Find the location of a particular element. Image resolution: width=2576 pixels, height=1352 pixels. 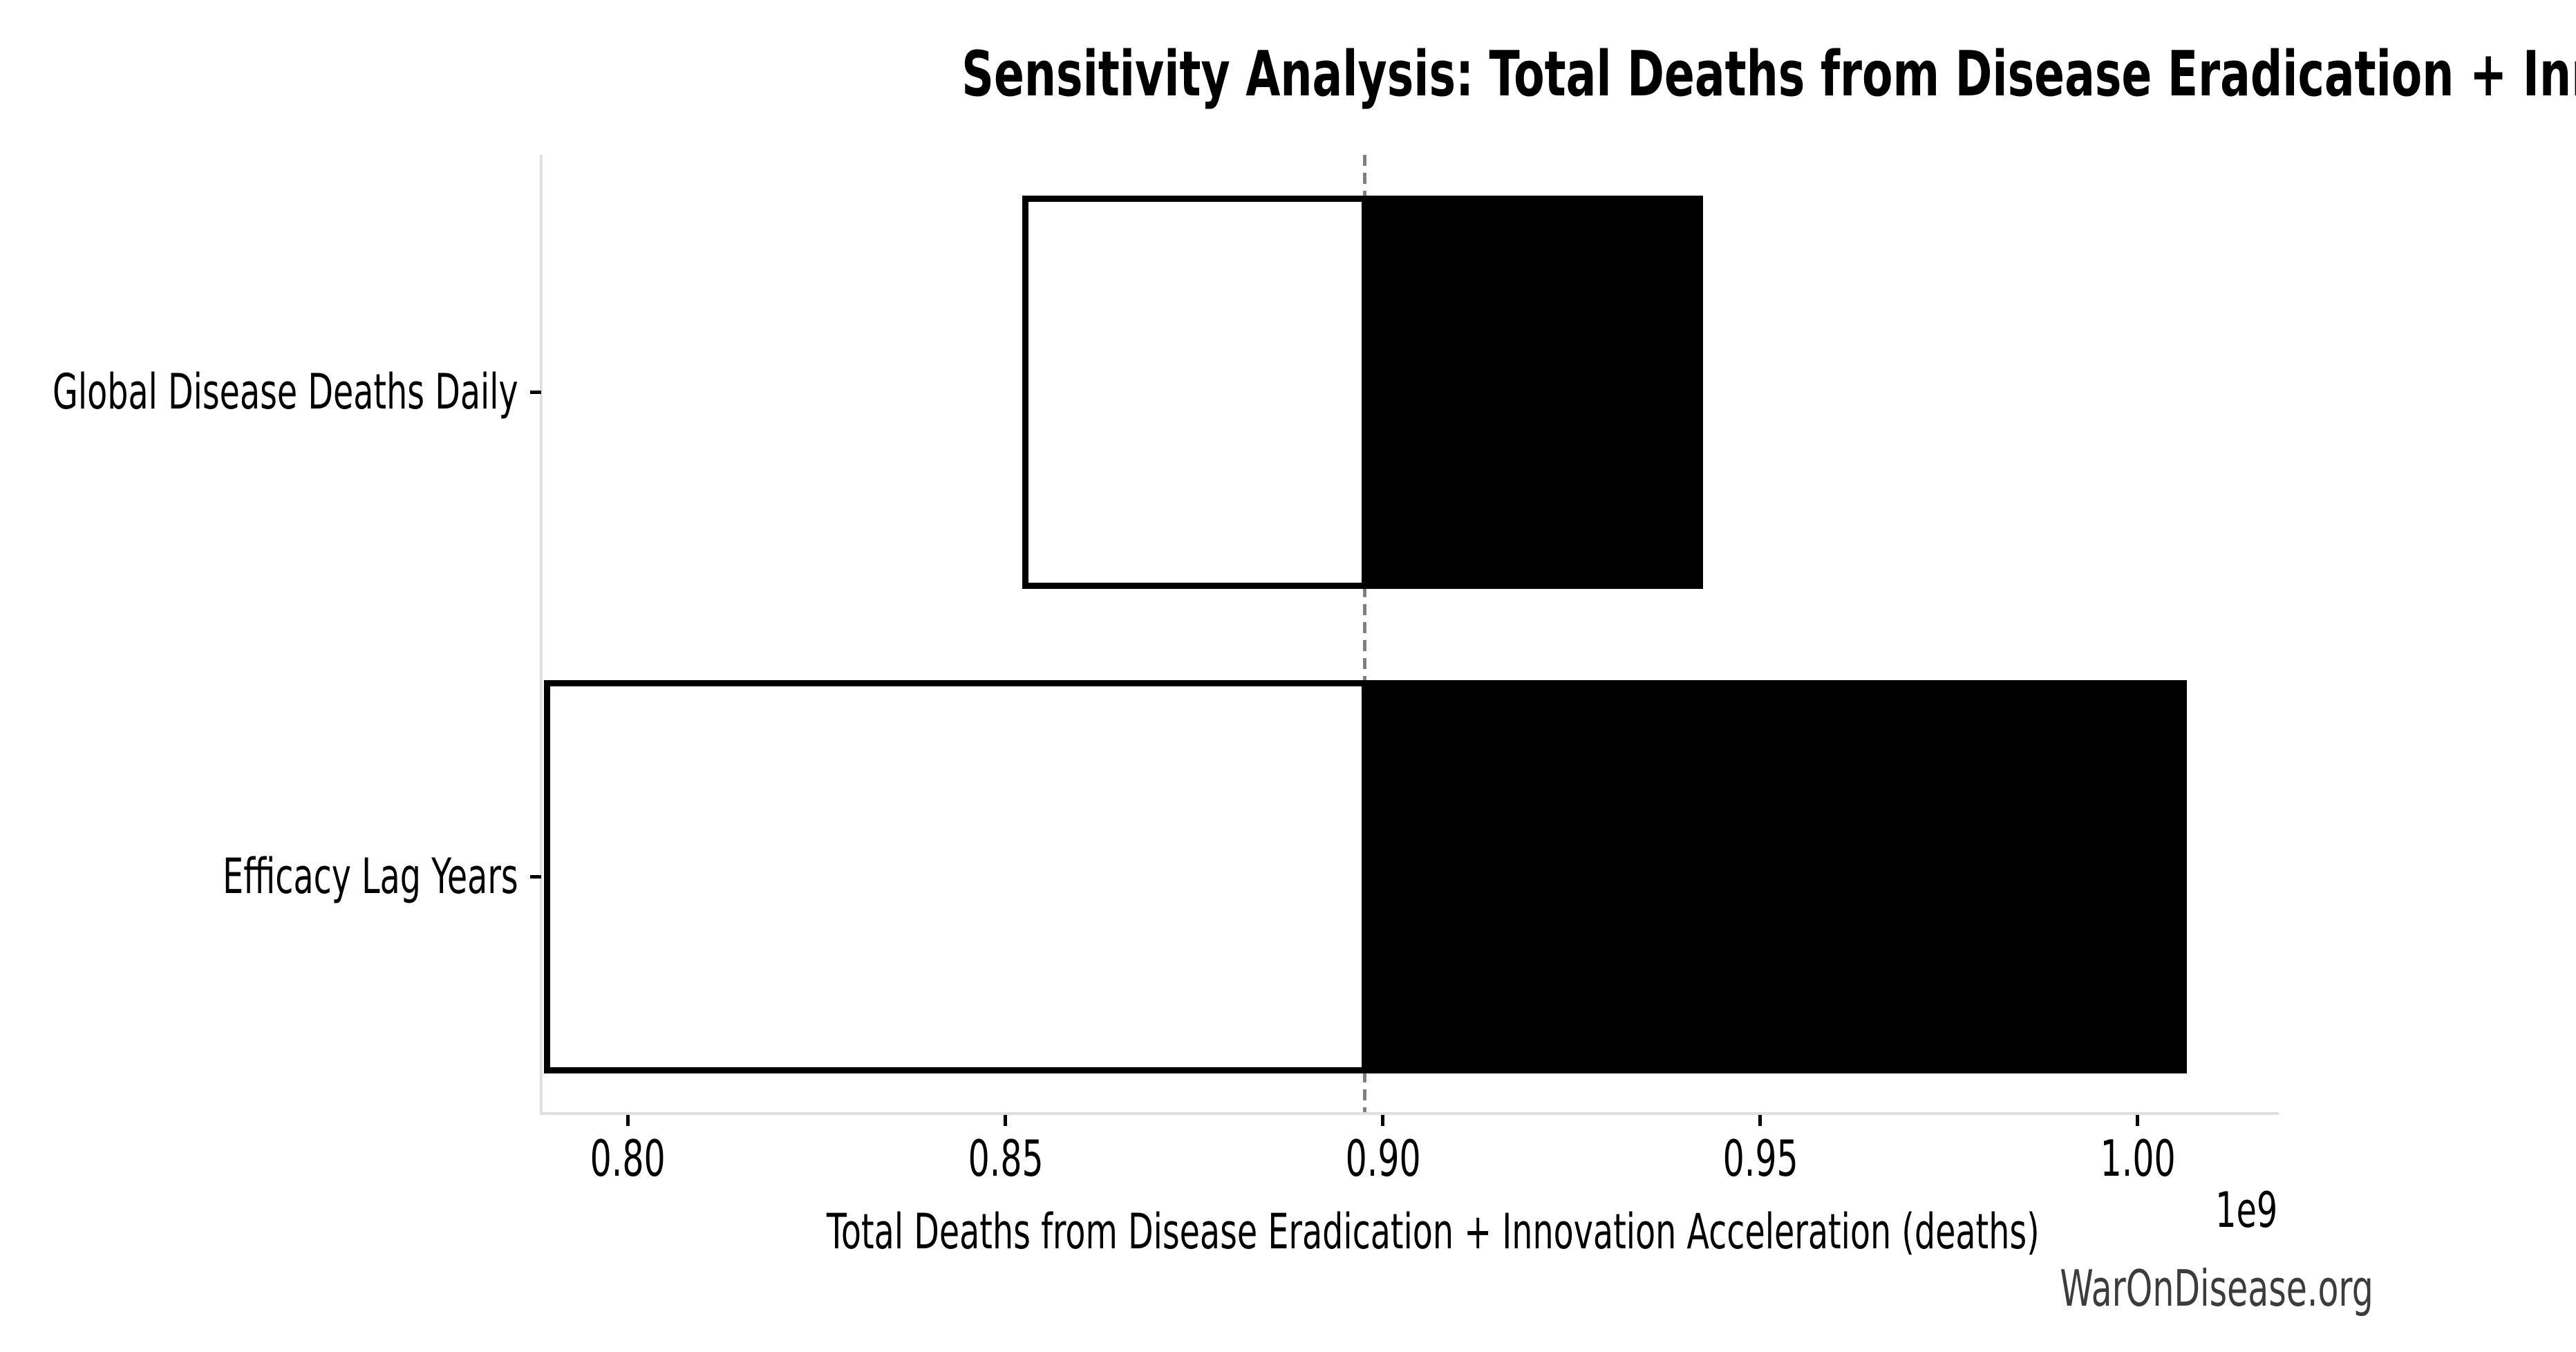

x-tick-label: 0.90 is located at coordinates (1383, 1158).